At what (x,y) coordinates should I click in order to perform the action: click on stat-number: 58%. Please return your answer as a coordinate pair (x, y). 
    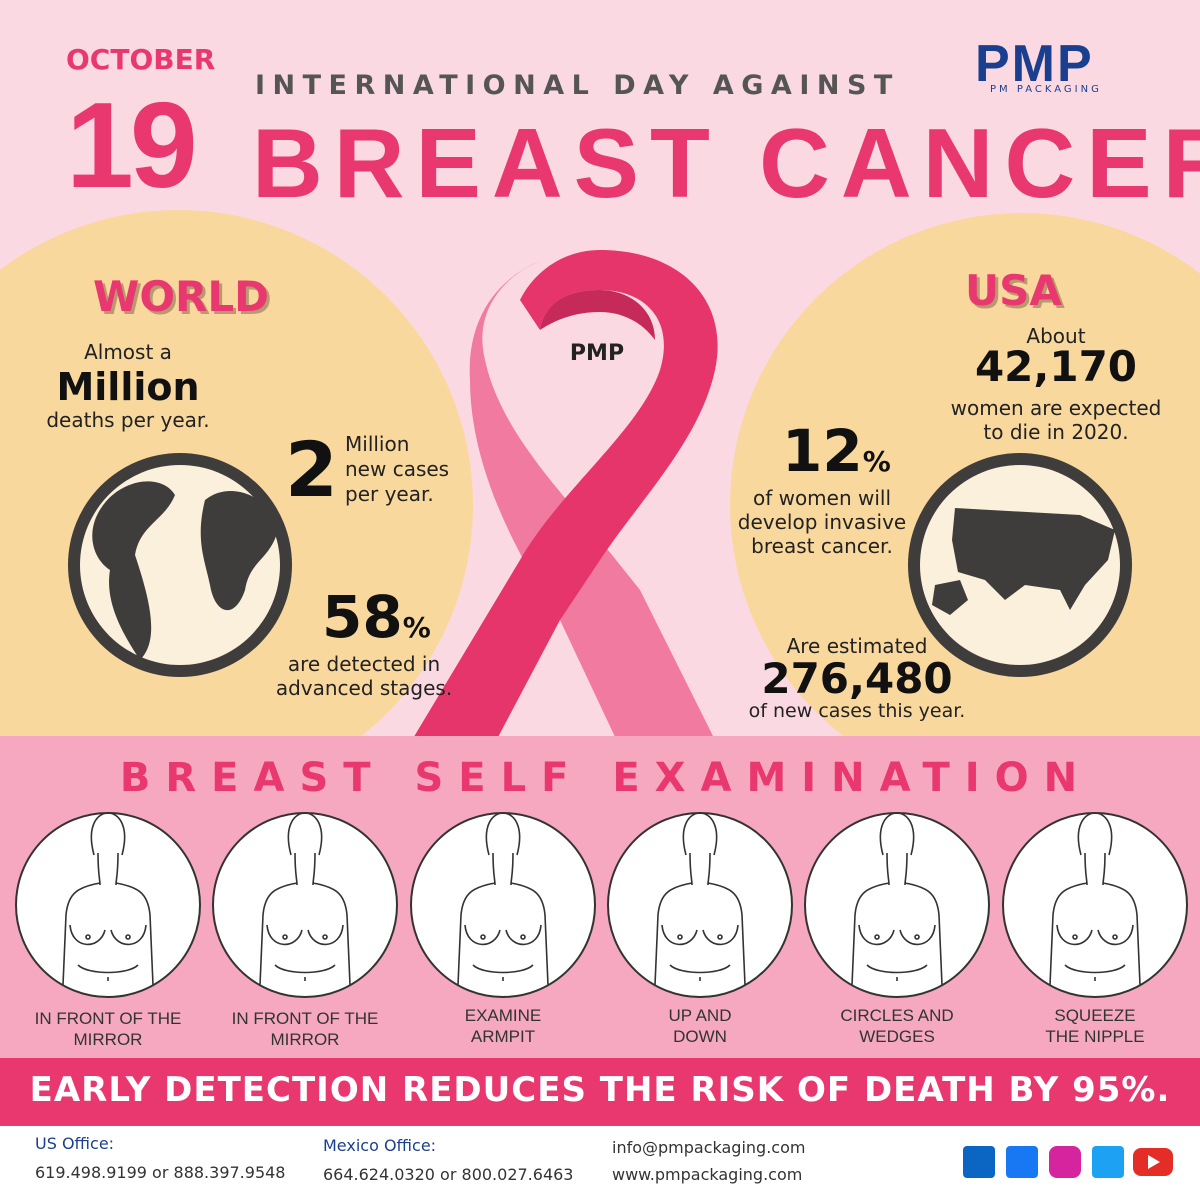
    Looking at the image, I should click on (376, 617).